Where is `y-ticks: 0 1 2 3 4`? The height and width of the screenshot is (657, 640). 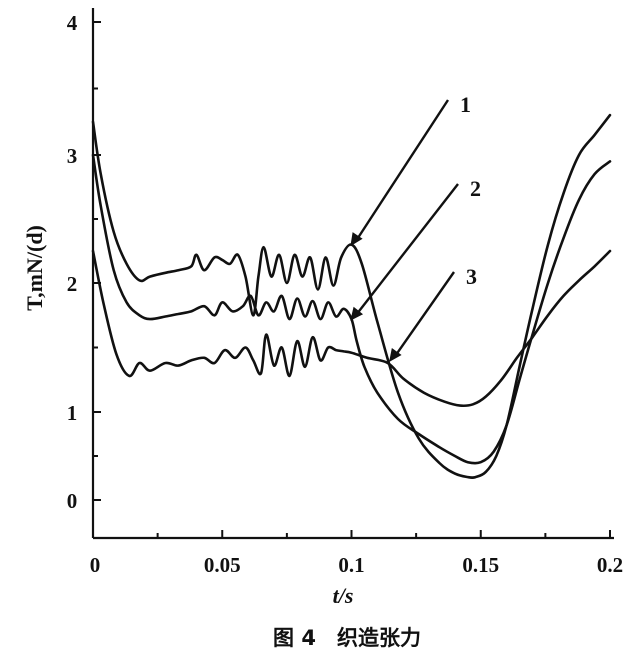
y-ticks: 0 1 2 3 4 is located at coordinates (84, 262).